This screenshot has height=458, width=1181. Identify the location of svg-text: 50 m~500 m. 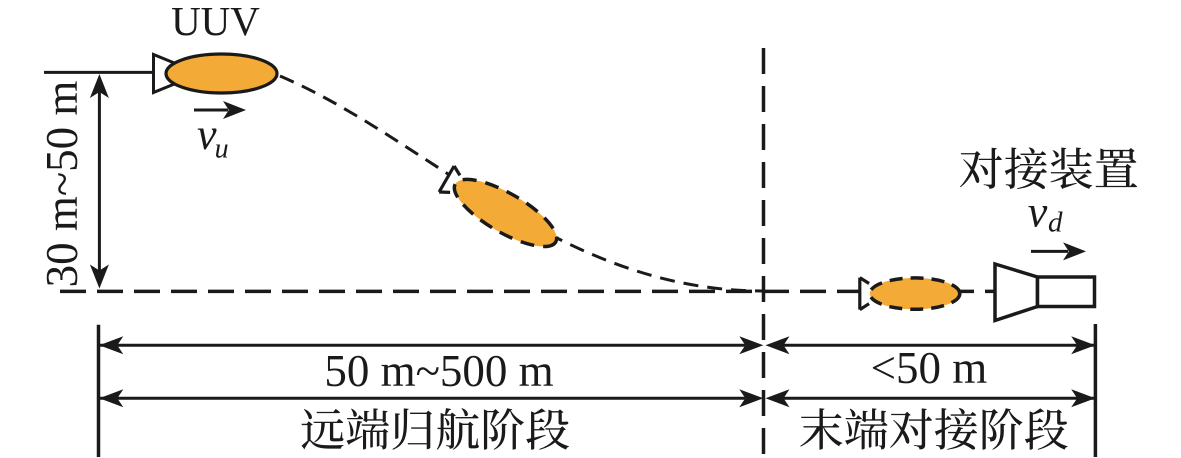
(438, 371).